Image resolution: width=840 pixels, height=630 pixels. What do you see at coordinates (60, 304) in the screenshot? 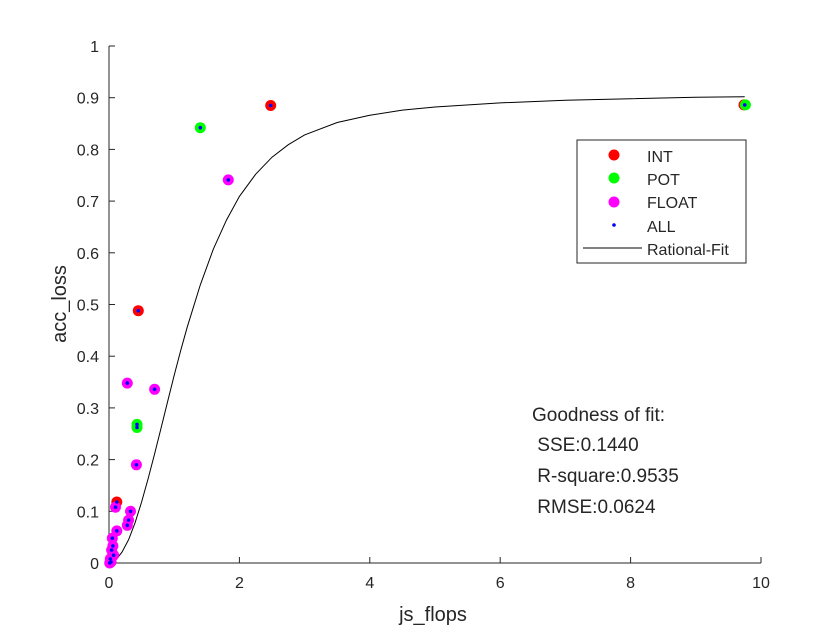
I see `y-axis-label: acc_loss` at bounding box center [60, 304].